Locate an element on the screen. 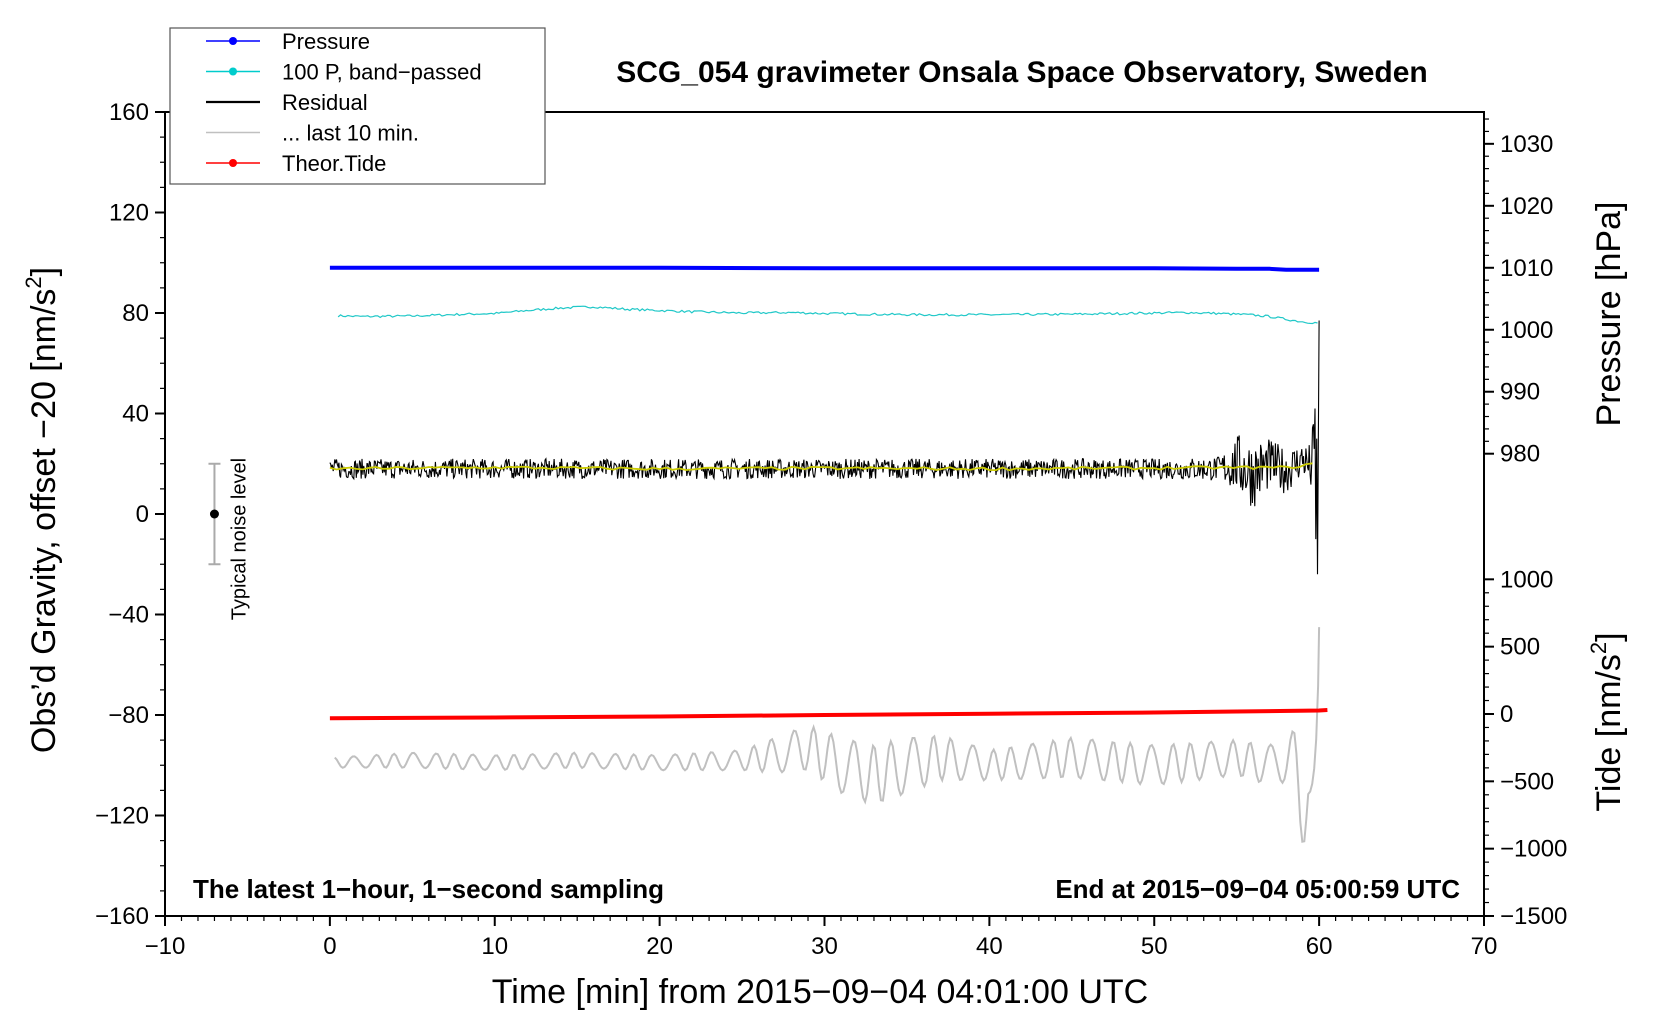 The width and height of the screenshot is (1660, 1020). y-tick-label: 160 is located at coordinates (129, 112).